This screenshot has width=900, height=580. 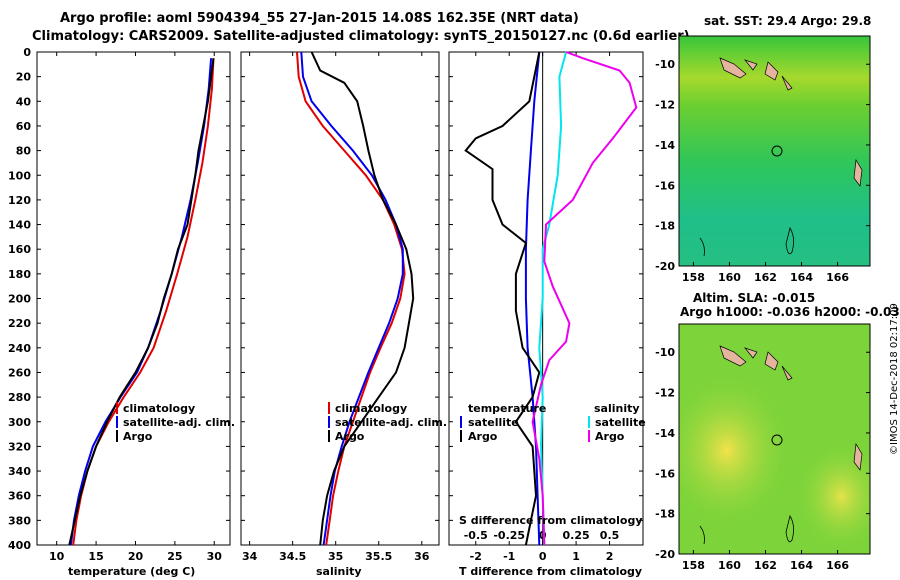 What do you see at coordinates (19, 520) in the screenshot?
I see `depth-tick-label: 380` at bounding box center [19, 520].